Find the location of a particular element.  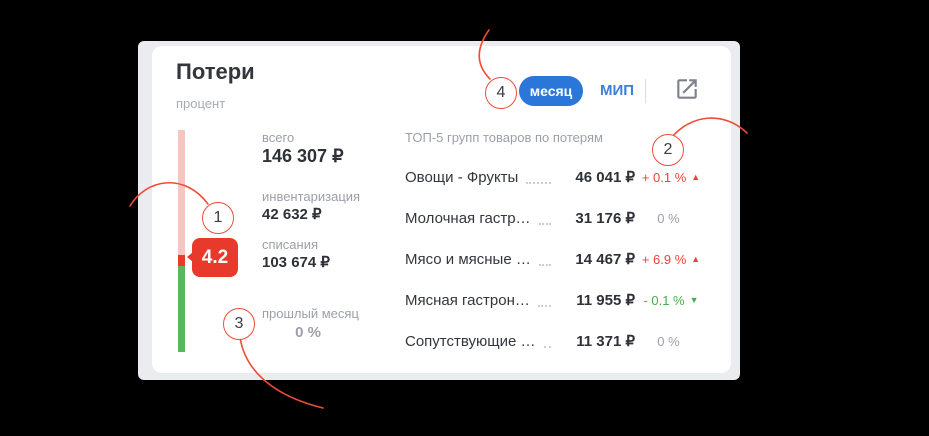

gauge-segment-above is located at coordinates (181, 192).